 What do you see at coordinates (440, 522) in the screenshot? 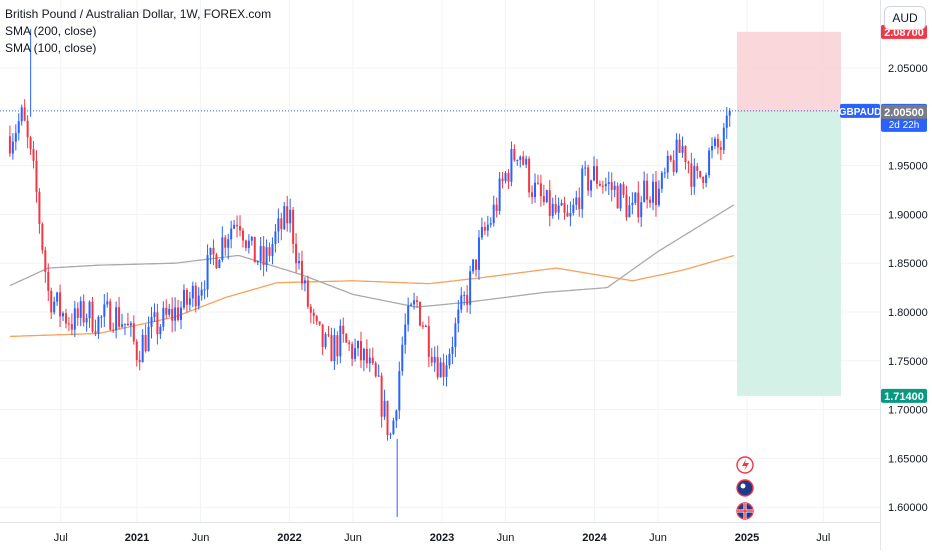
I see `time-axis-separator` at bounding box center [440, 522].